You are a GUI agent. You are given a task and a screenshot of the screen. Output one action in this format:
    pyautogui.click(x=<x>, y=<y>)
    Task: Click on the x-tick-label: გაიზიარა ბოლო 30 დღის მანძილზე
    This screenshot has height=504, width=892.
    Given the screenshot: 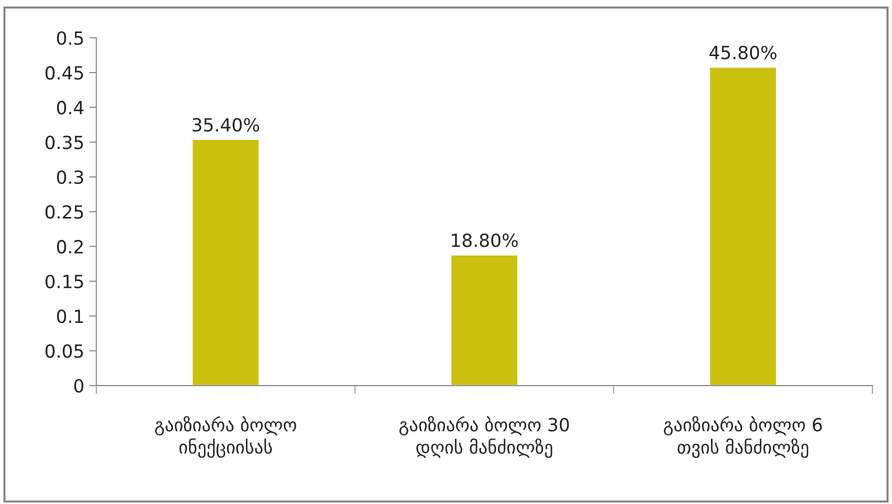 What is the action you would take?
    pyautogui.click(x=484, y=437)
    